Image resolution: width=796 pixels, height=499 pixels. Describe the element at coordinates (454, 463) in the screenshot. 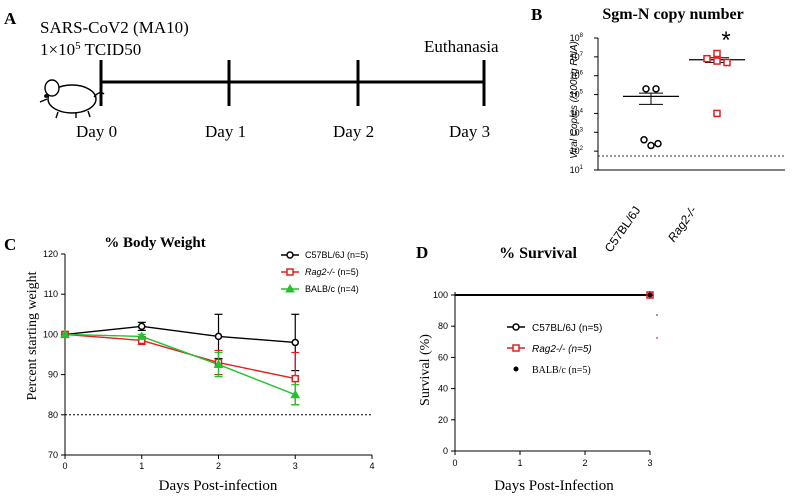

I see `panel-d-xtick-label: 0` at that location.